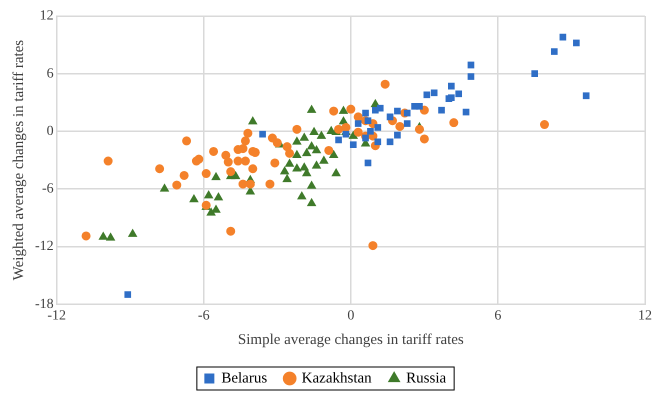 Image resolution: width=657 pixels, height=404 pixels. I want to click on y-axis-title: Weighted average changes in tariff rates, so click(18, 160).